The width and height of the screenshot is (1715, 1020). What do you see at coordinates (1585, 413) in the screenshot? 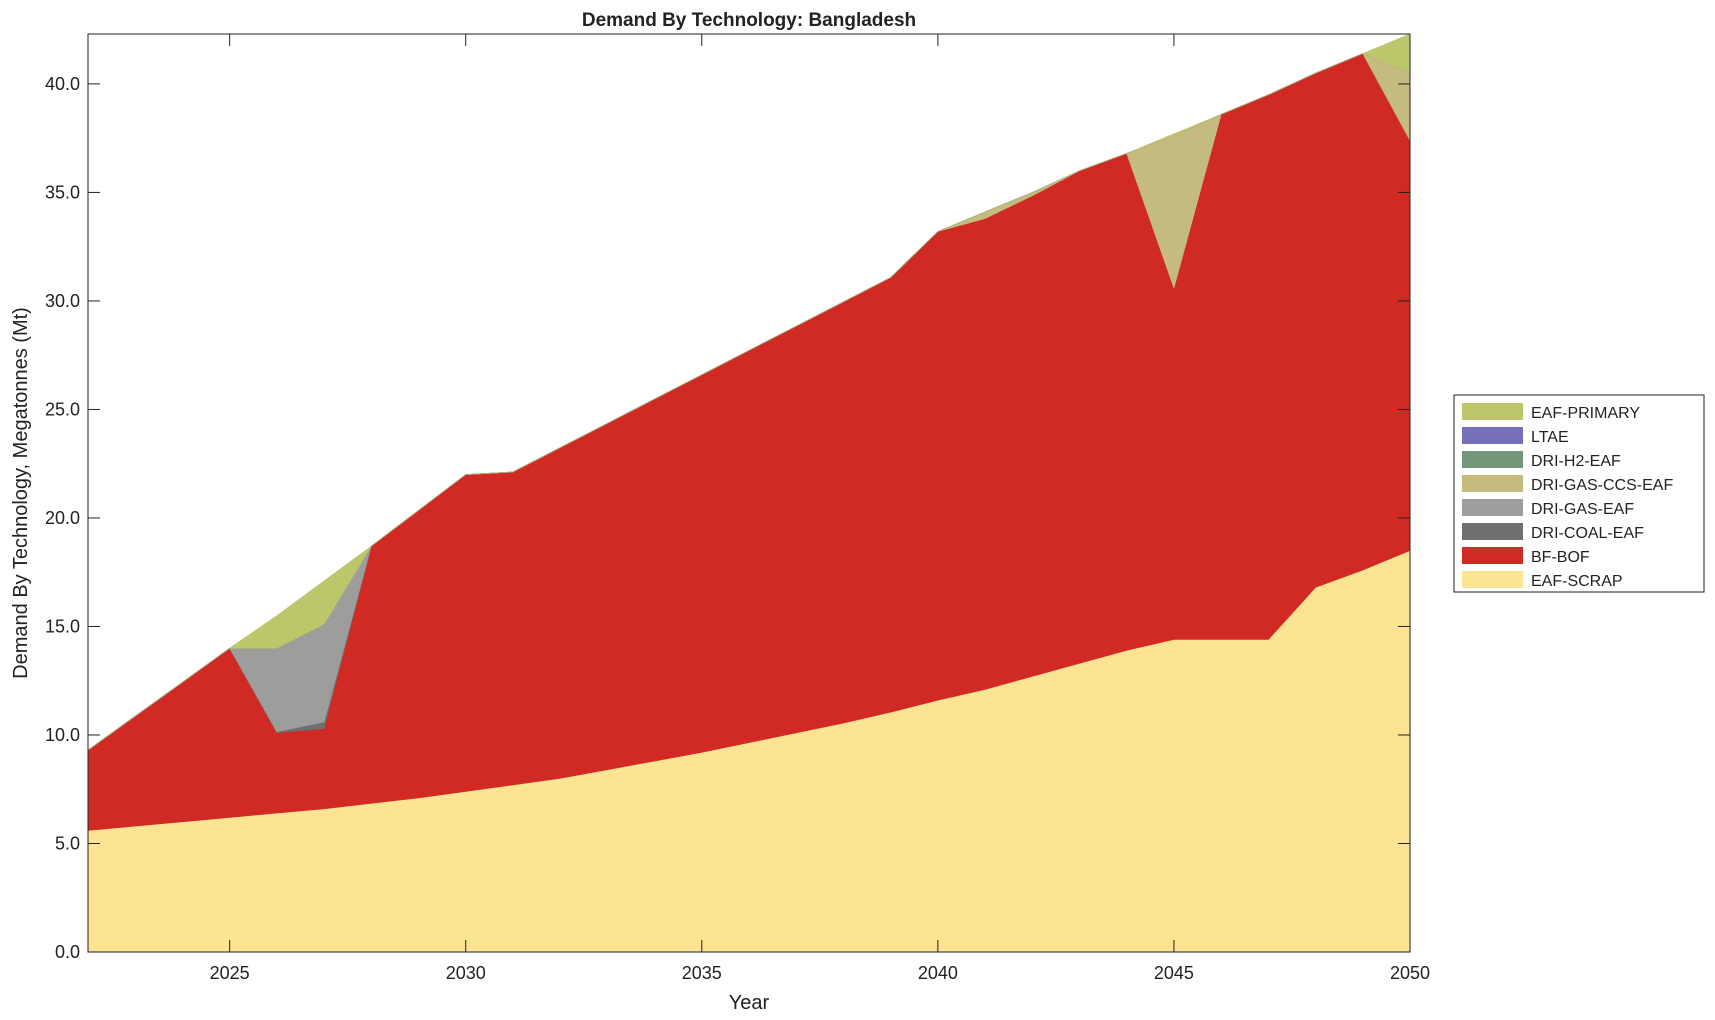
I see `legend-label-eaf-primary: EAF-PRIMARY` at bounding box center [1585, 413].